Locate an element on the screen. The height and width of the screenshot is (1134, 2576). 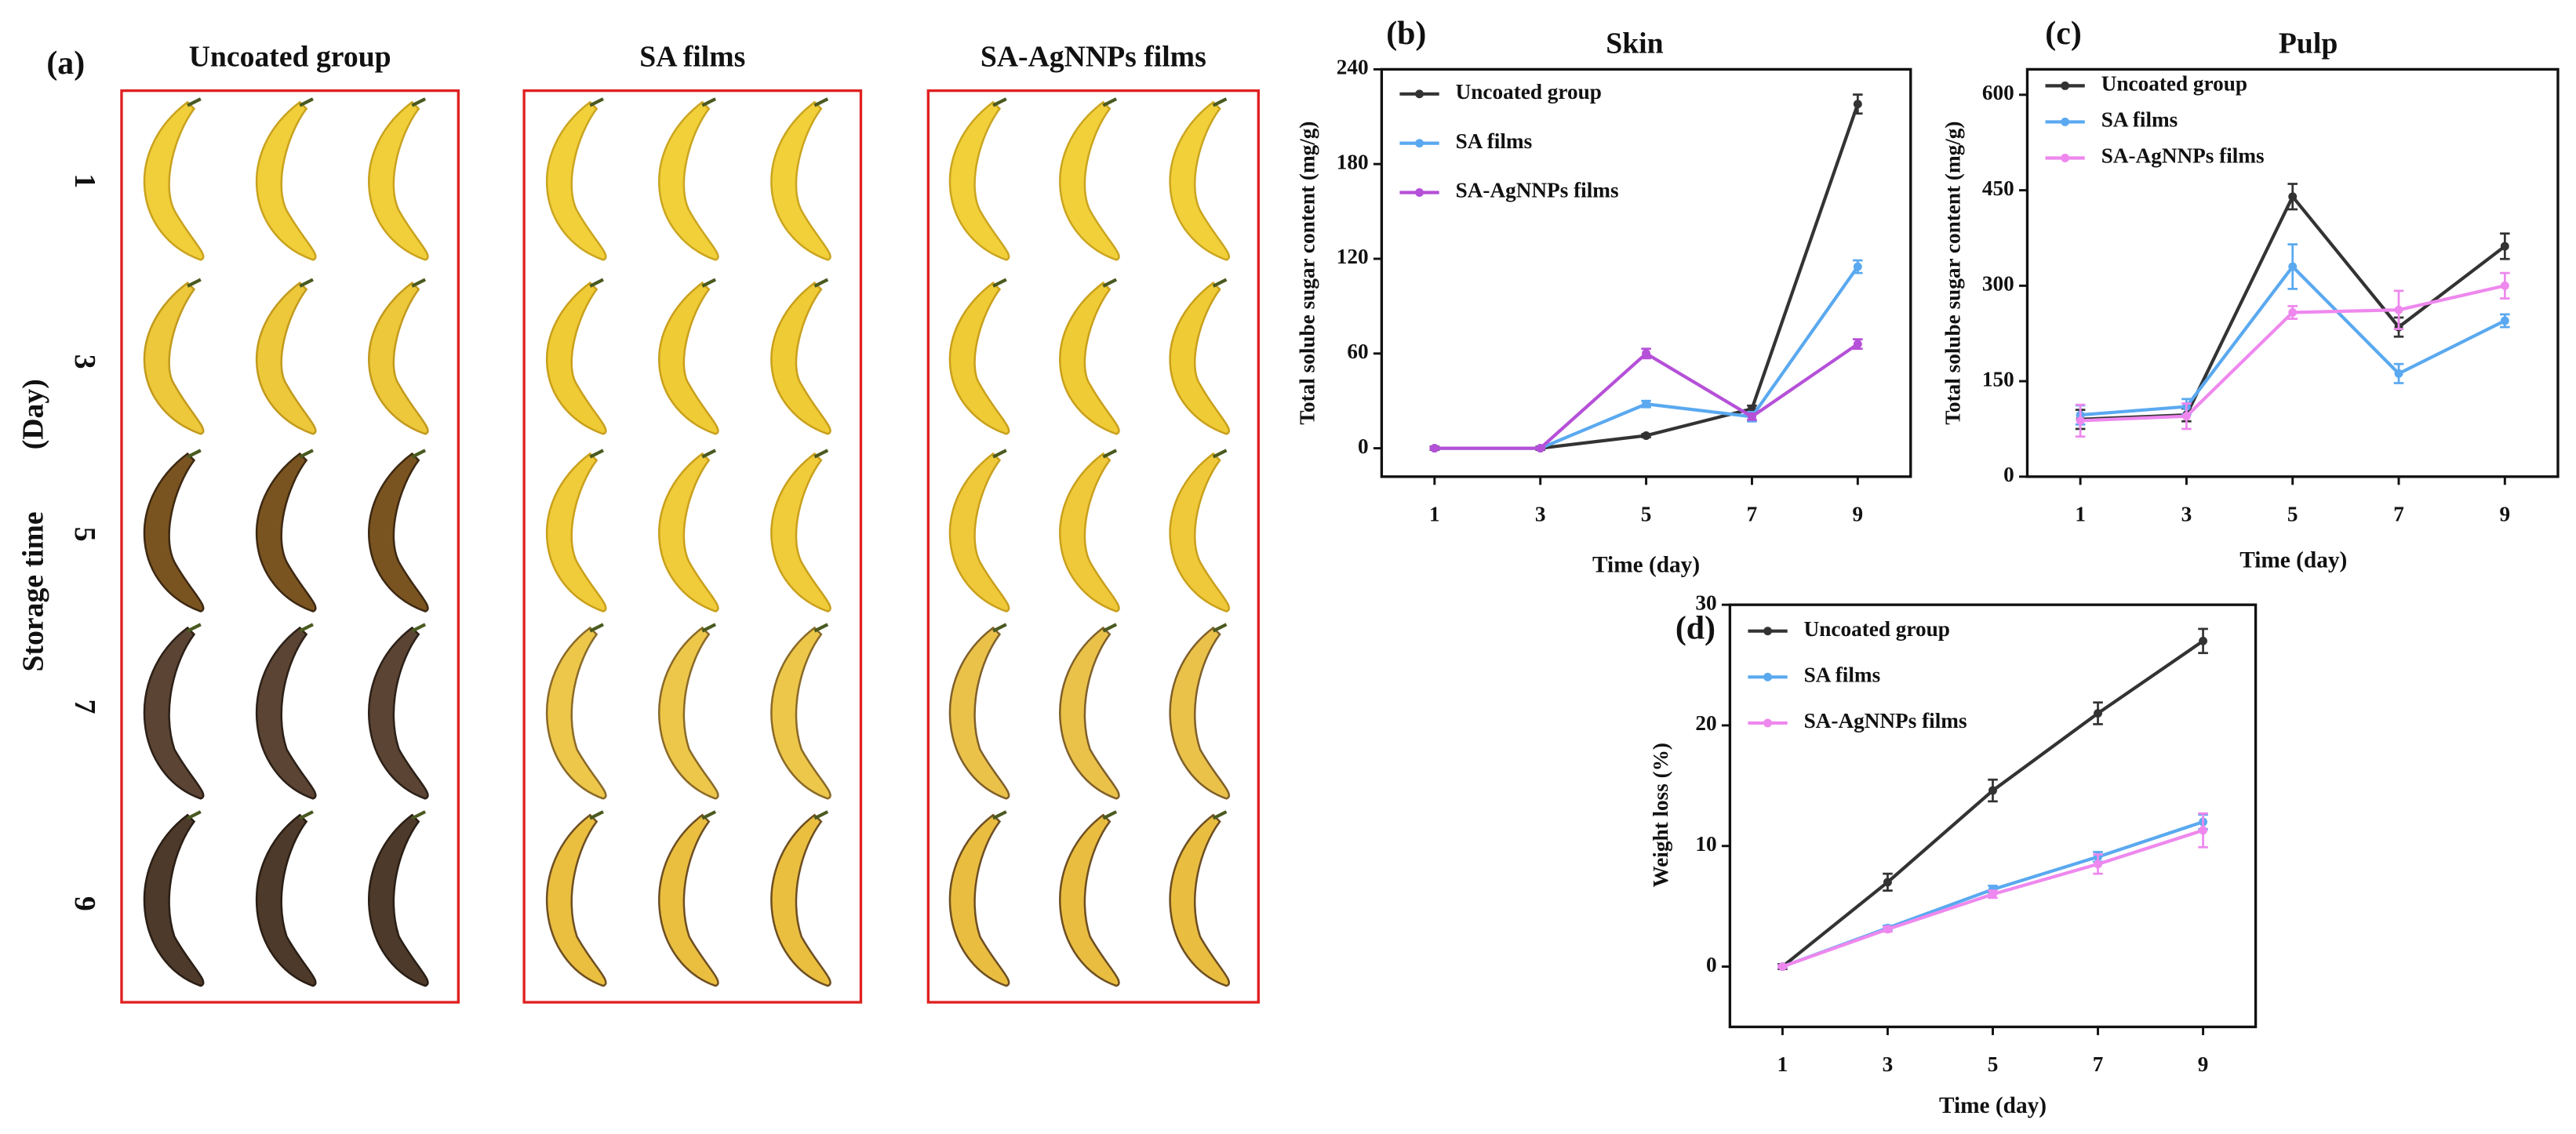
y-tick-label: 120 is located at coordinates (1353, 256).